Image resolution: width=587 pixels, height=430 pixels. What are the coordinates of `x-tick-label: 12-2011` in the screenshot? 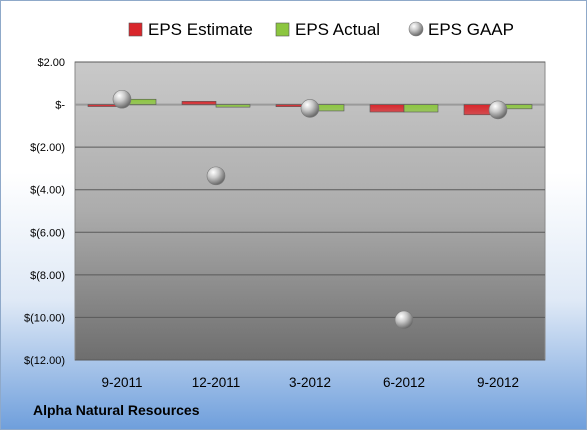 It's located at (216, 382).